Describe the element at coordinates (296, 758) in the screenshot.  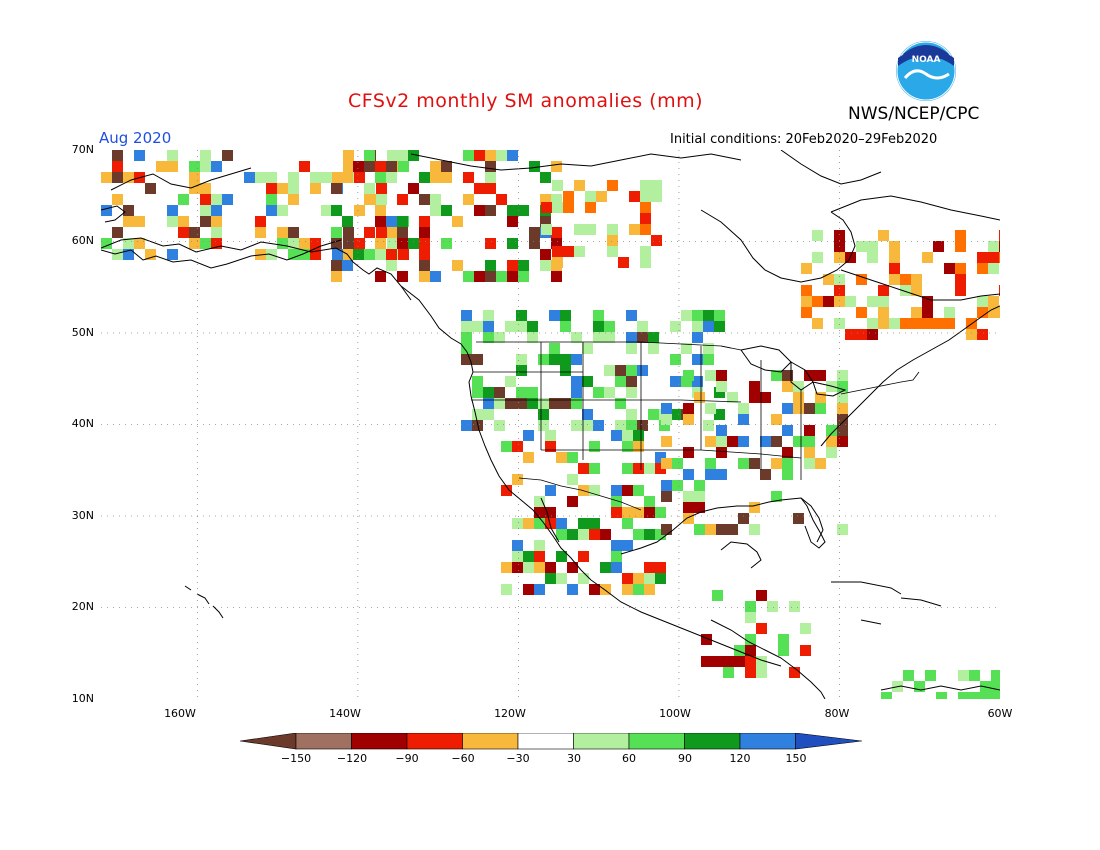
I see `colorbar-label-0: −150` at that location.